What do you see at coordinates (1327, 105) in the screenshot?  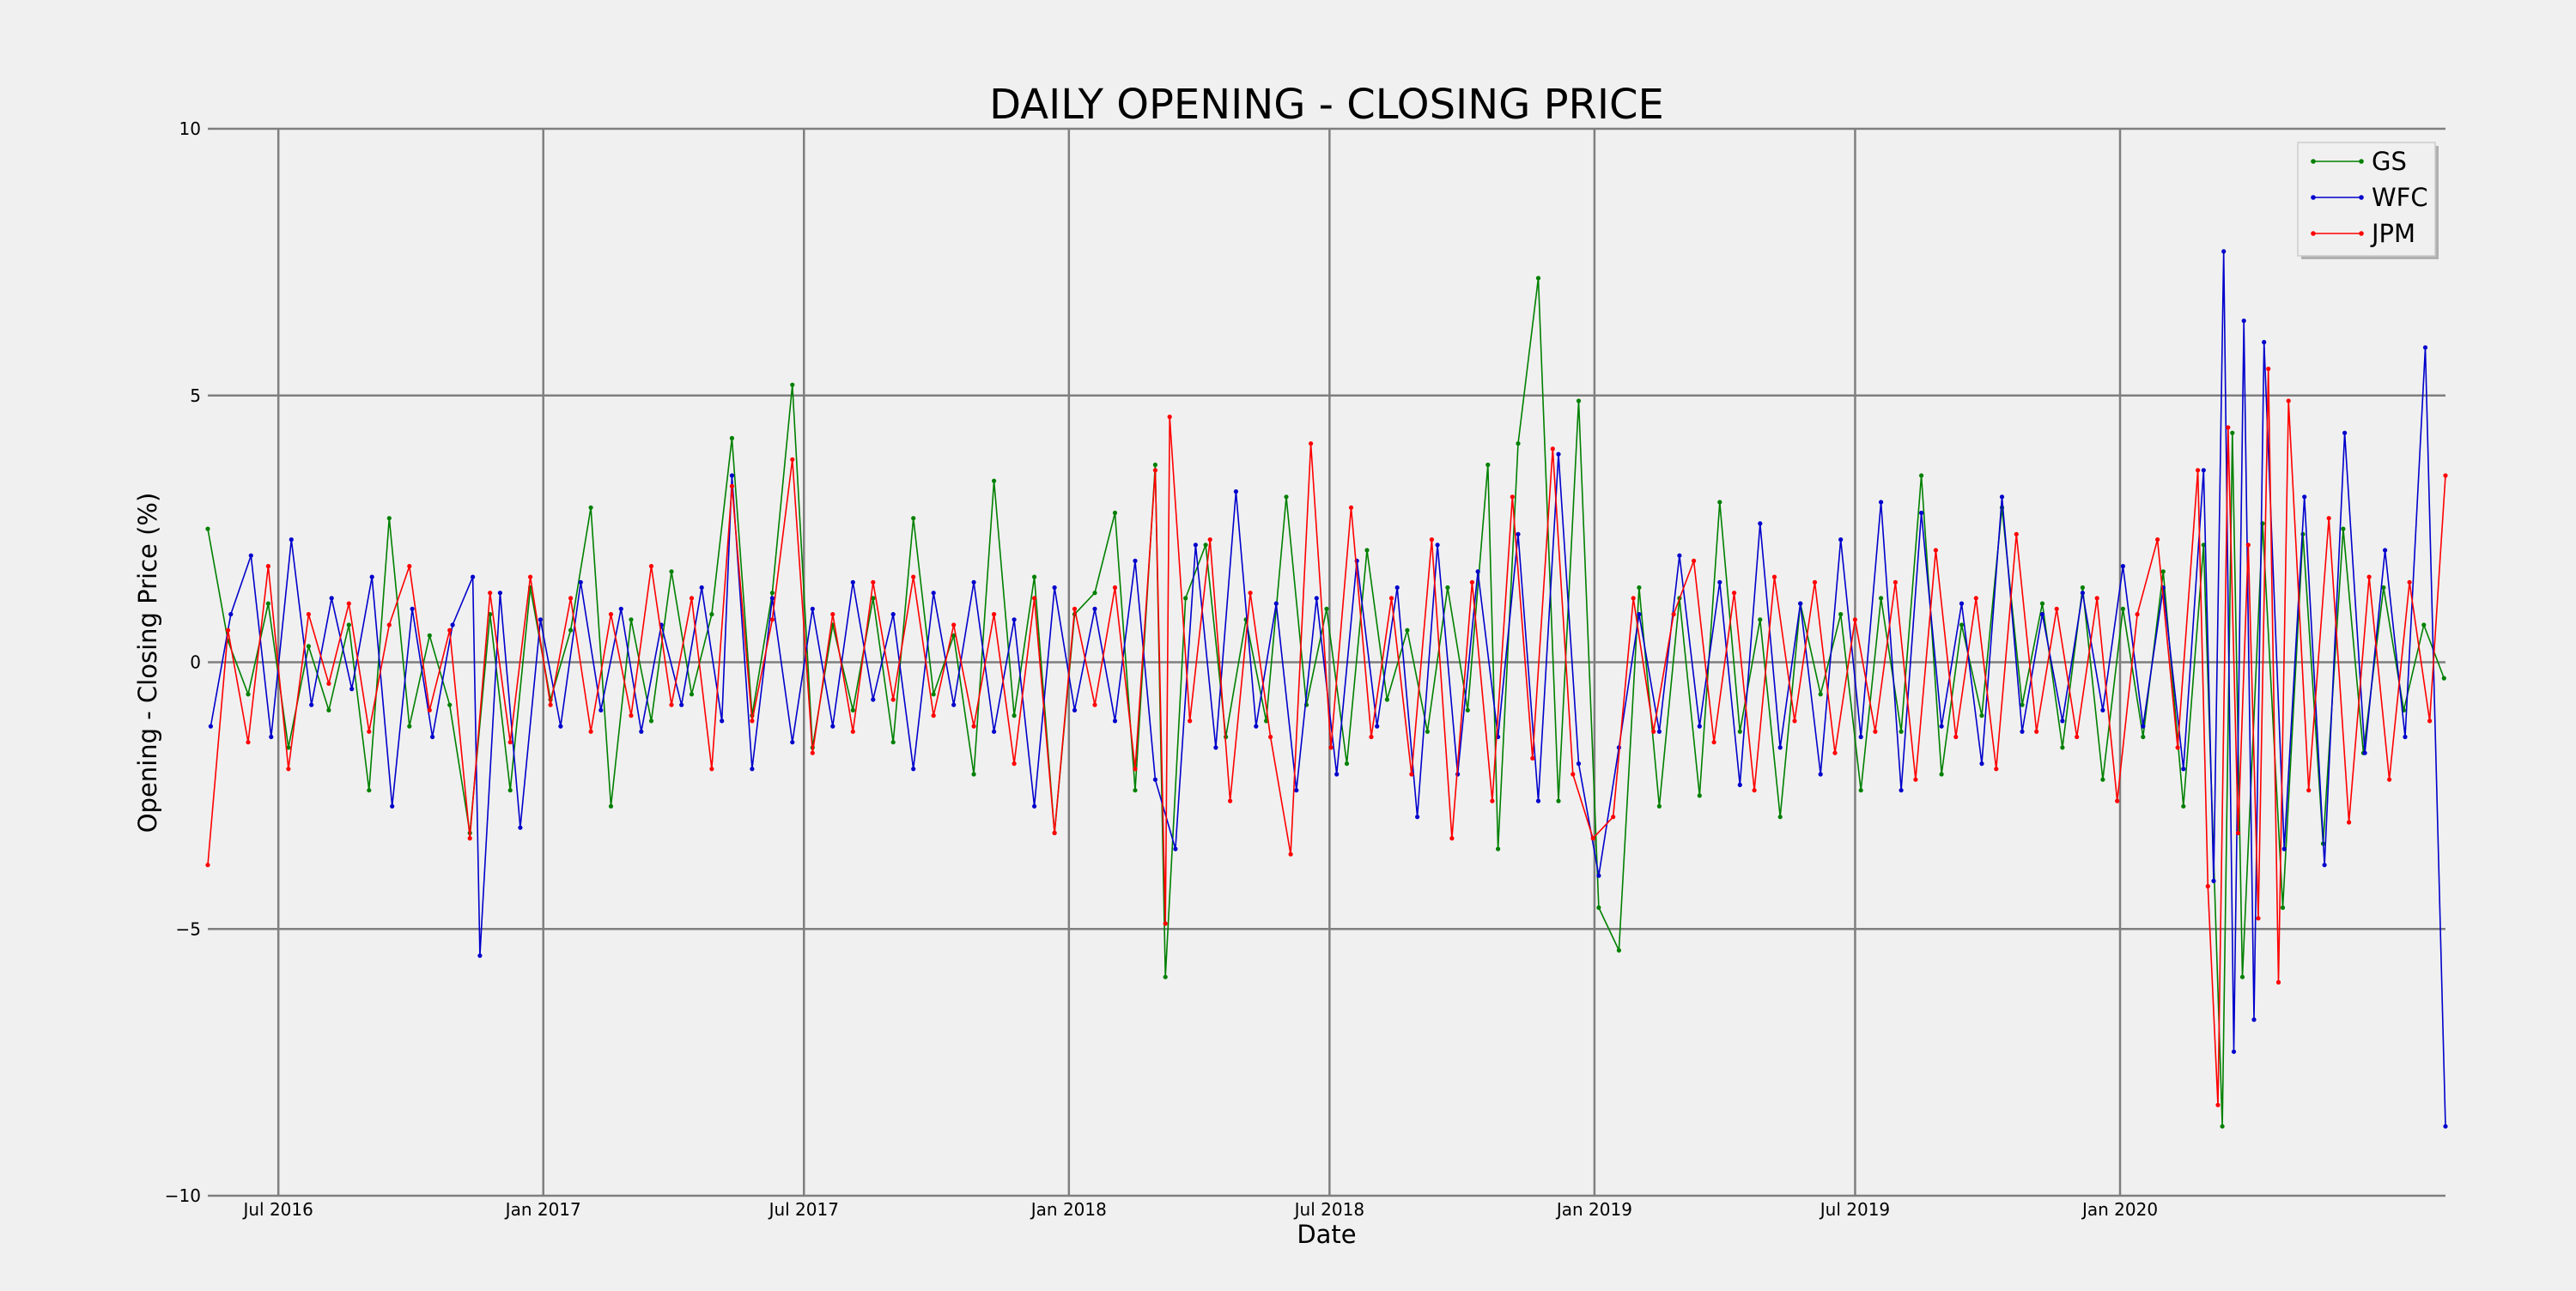 I see `chart-title: DAILY OPENING - CLOSING PRICE` at bounding box center [1327, 105].